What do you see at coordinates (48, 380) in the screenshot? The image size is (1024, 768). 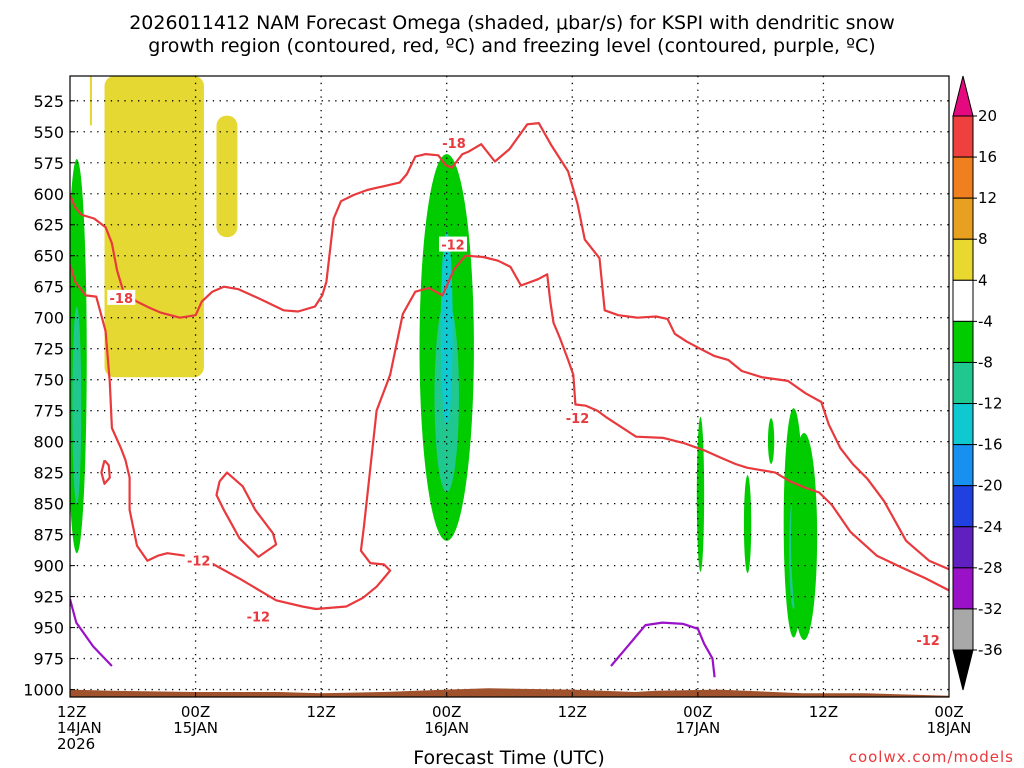 I see `y-tick-label-9: 750` at bounding box center [48, 380].